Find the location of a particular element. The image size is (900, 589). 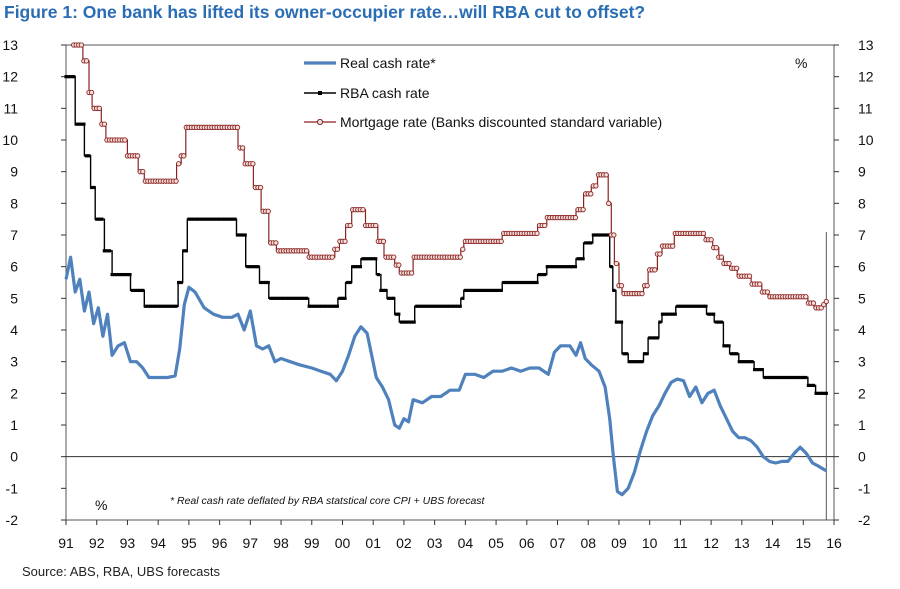

x-tick-label: 04 is located at coordinates (466, 543).